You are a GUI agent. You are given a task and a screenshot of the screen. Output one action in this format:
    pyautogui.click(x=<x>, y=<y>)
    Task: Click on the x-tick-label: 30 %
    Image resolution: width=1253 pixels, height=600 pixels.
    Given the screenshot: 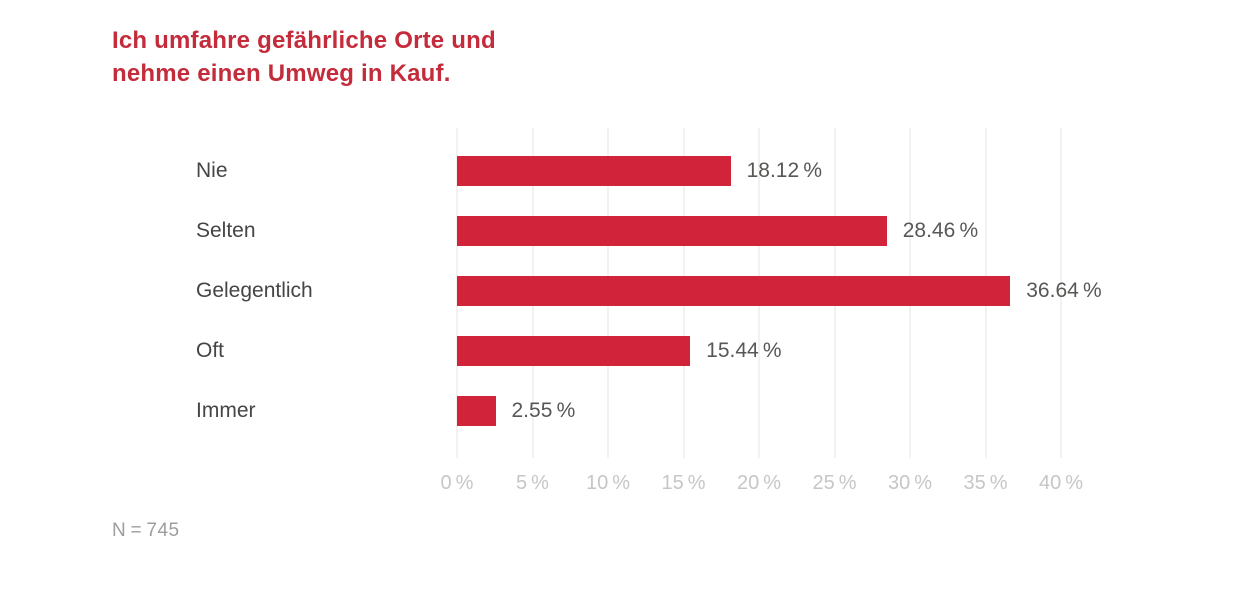 What is the action you would take?
    pyautogui.click(x=910, y=483)
    